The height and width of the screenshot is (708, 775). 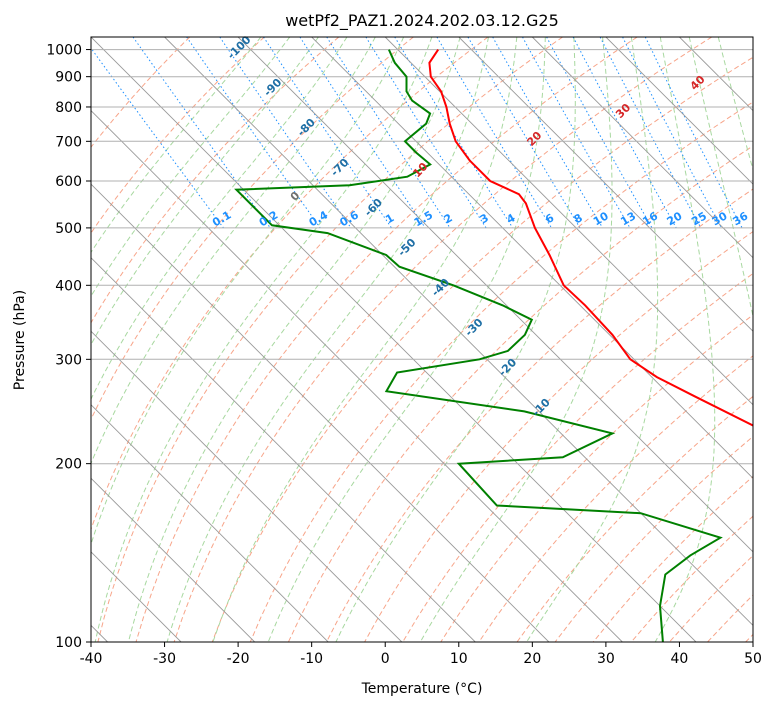 What do you see at coordinates (311, 659) in the screenshot?
I see `x-tick-label: -10` at bounding box center [311, 659].